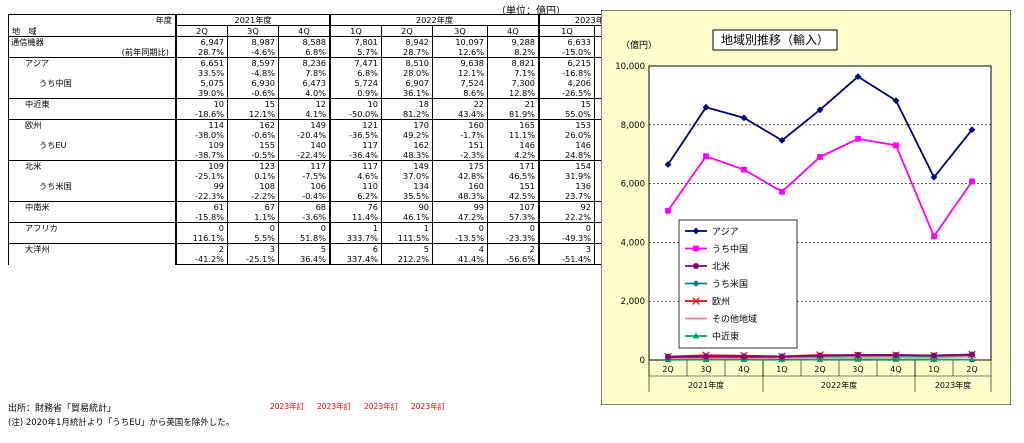 The height and width of the screenshot is (443, 1024). Describe the element at coordinates (633, 126) in the screenshot. I see `y-tick-label: 8,000` at that location.